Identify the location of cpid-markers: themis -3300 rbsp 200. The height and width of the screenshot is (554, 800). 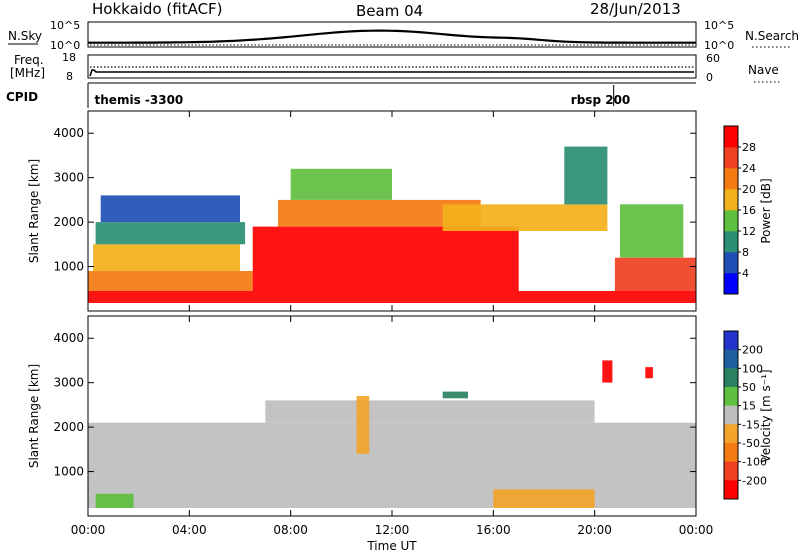
(362, 96).